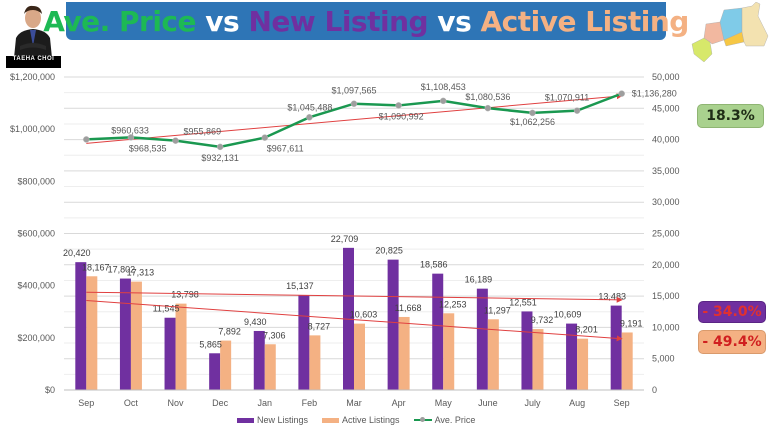 Image resolution: width=773 pixels, height=435 pixels. I want to click on right-axis-tick-label: 50,000, so click(666, 77).